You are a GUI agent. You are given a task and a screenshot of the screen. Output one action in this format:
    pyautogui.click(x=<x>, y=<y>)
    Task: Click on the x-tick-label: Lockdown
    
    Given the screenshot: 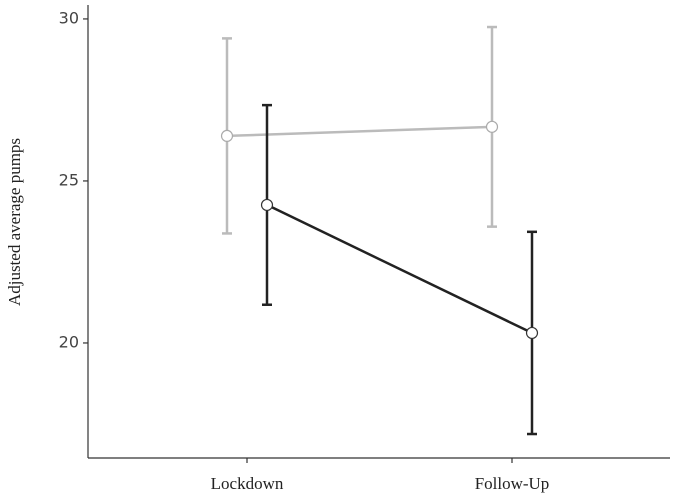 What is the action you would take?
    pyautogui.click(x=247, y=483)
    